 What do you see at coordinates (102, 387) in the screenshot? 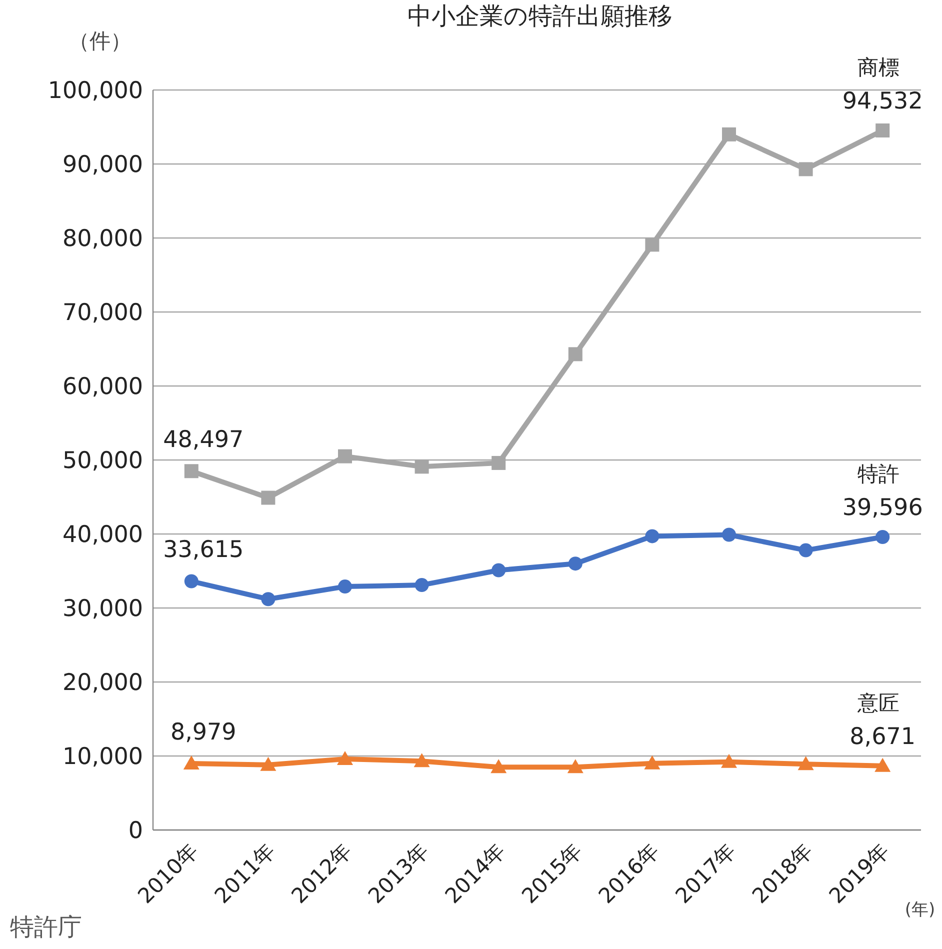
I see `y-tick-label: 60,000` at bounding box center [102, 387].